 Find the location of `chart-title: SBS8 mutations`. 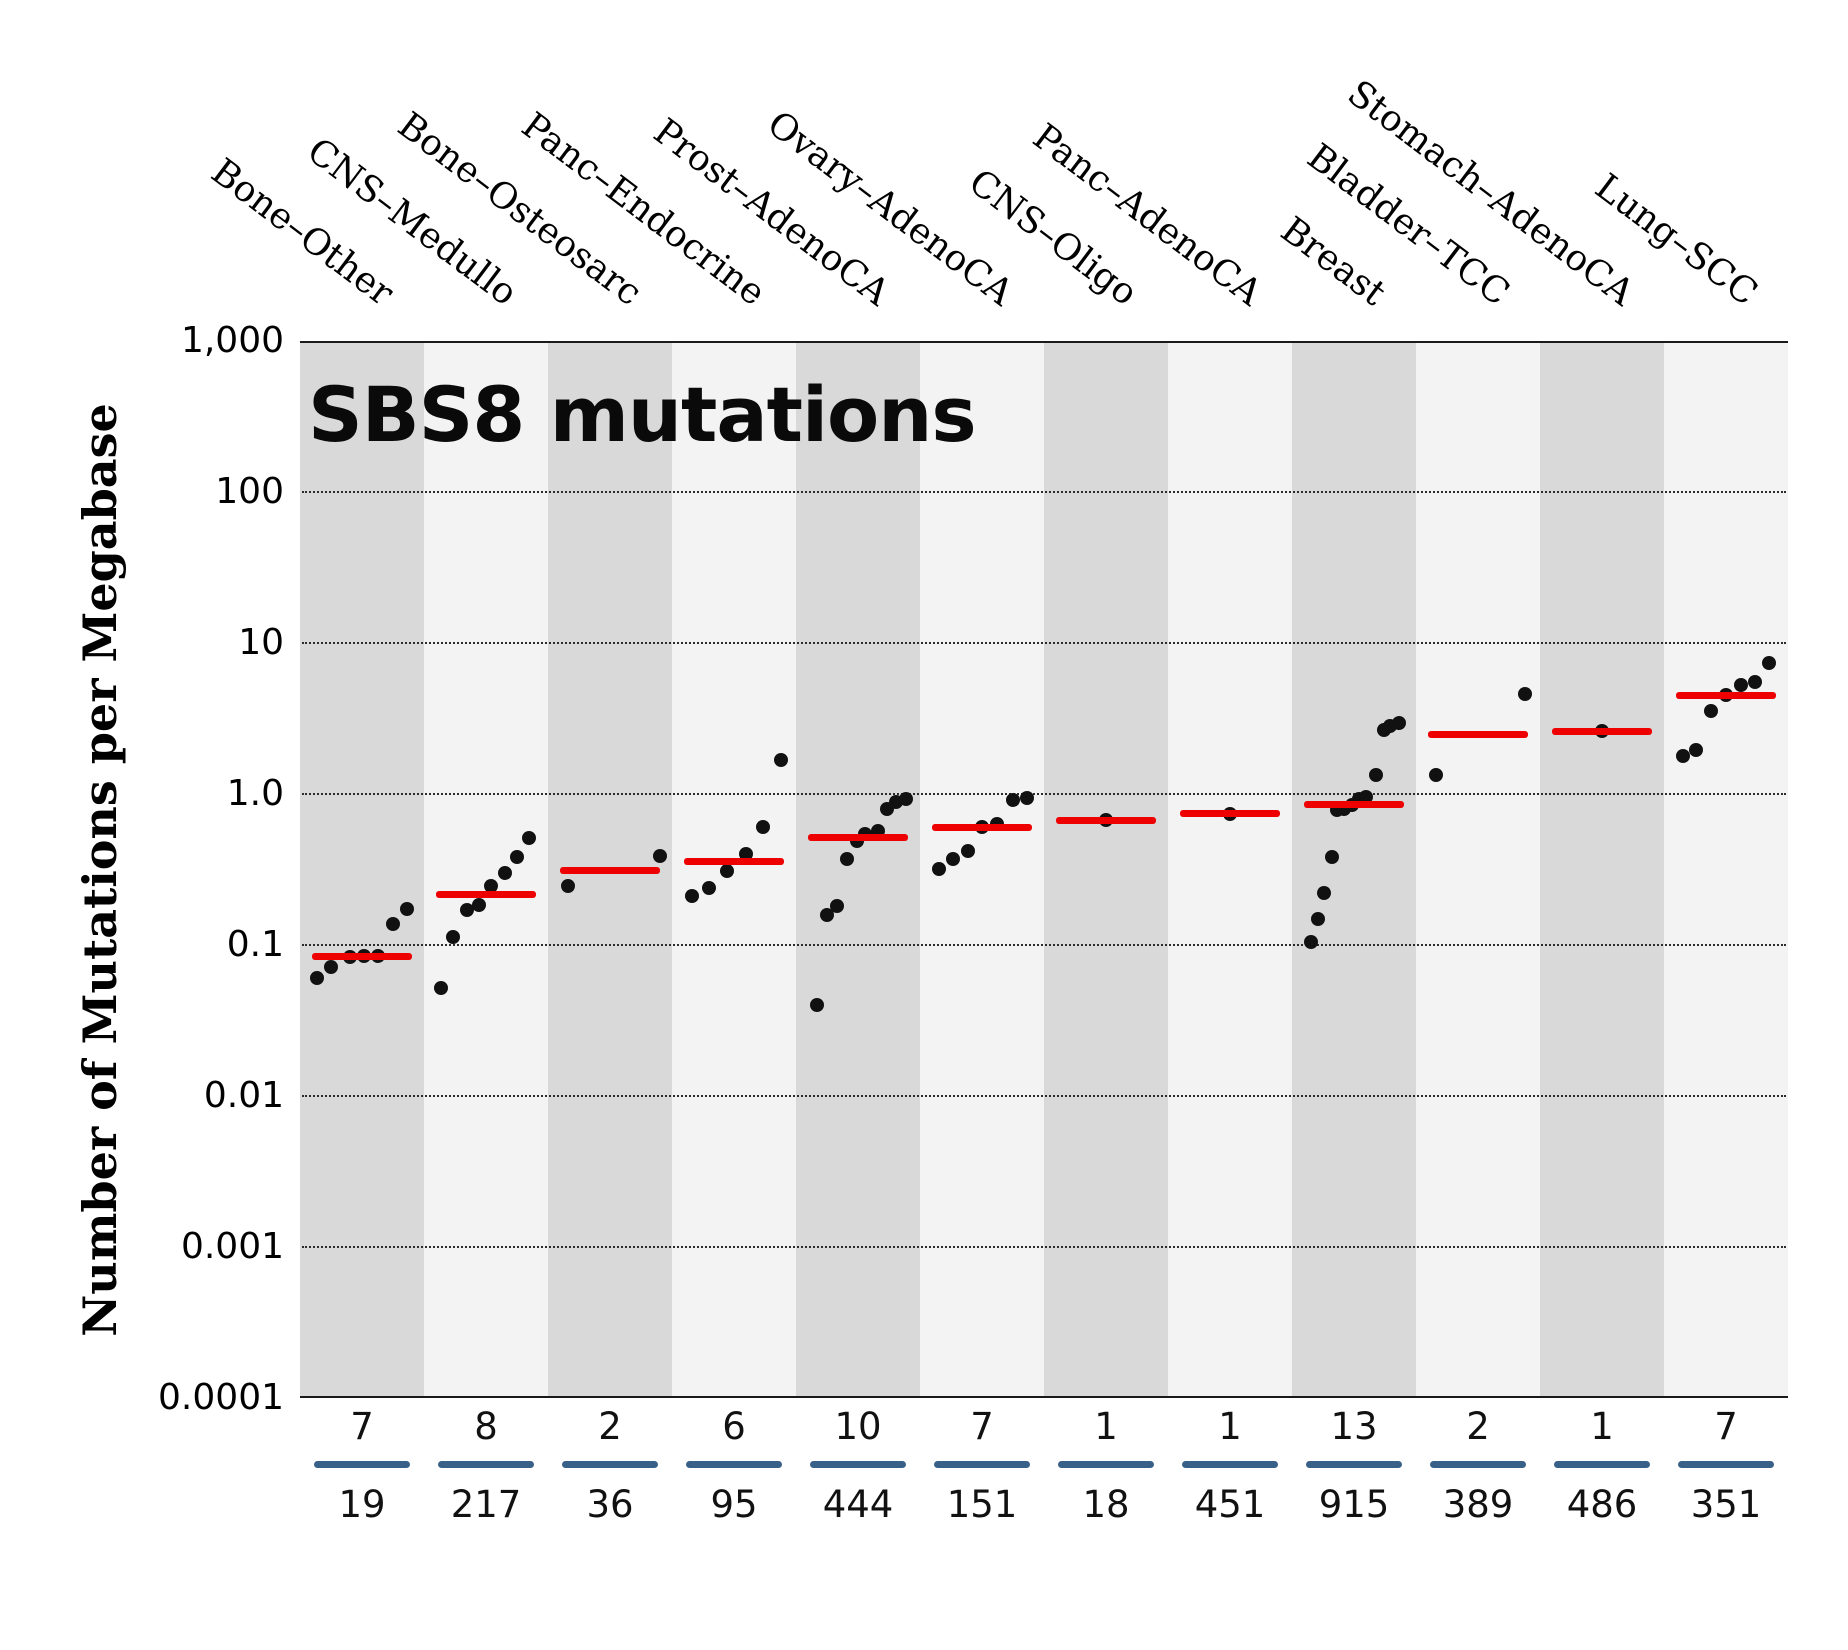

chart-title: SBS8 mutations is located at coordinates (642, 414).